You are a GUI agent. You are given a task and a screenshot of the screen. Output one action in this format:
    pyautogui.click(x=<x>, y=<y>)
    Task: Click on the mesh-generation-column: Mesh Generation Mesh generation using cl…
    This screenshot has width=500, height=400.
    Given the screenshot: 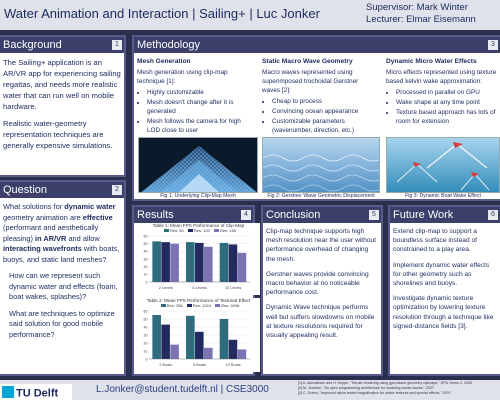 What is the action you would take?
    pyautogui.click(x=194, y=96)
    